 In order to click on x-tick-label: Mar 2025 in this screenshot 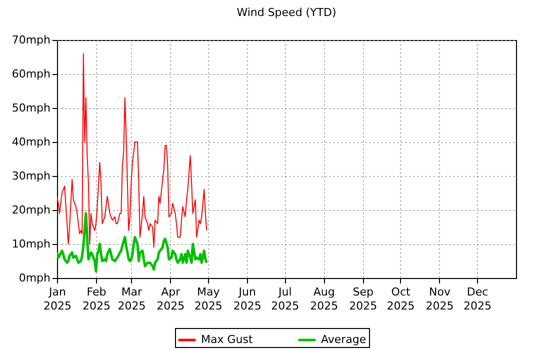, I will do `click(132, 299)`.